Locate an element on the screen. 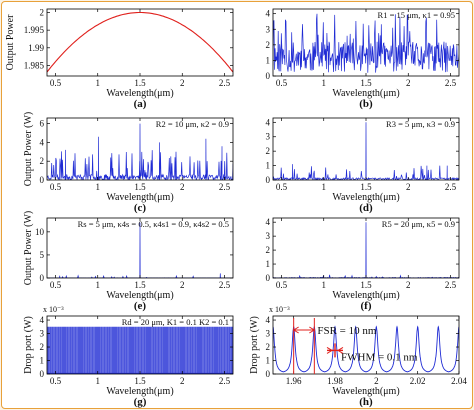 Image resolution: width=474 pixels, height=410 pixels. y-tick-label: 10 is located at coordinates (40, 232).